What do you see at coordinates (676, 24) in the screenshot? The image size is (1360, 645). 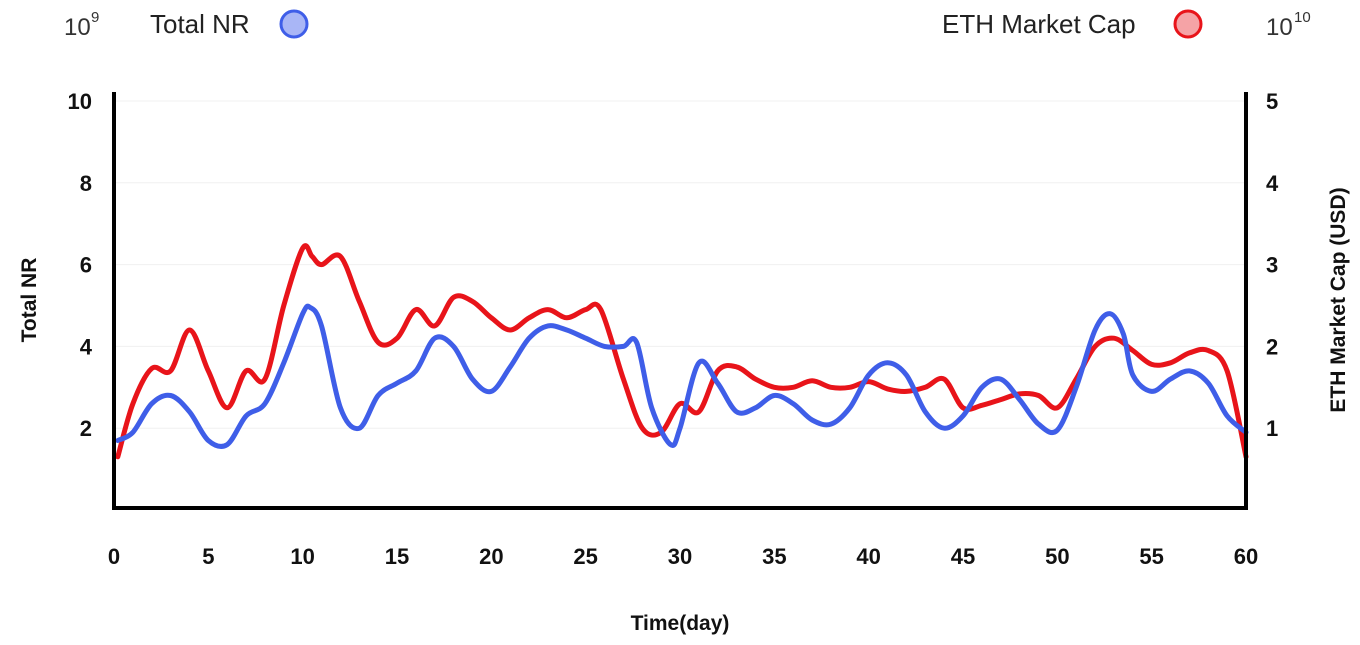 I see `legend: Total NR ETH Market Cap` at bounding box center [676, 24].